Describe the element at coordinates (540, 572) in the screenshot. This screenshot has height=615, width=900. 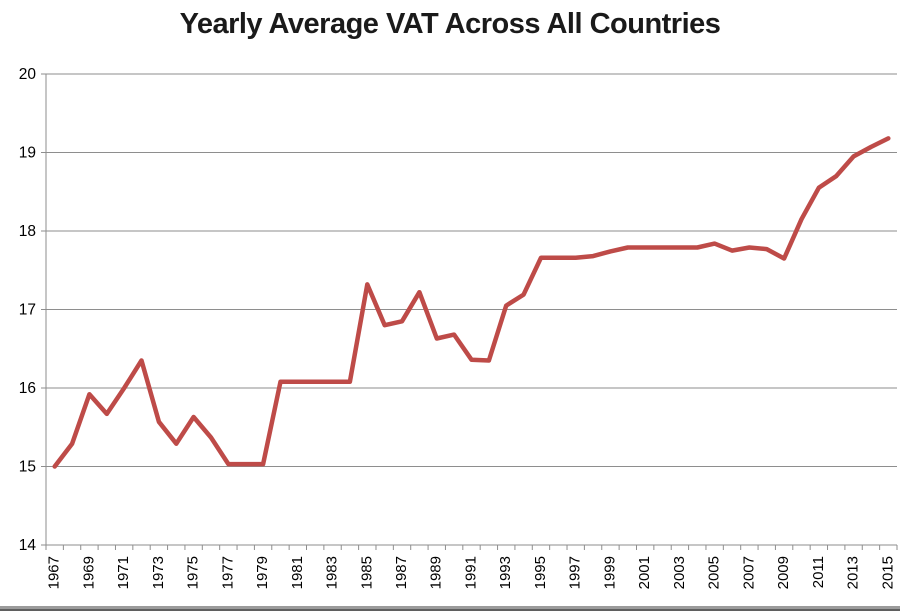
I see `x-tick-label: 1995` at that location.